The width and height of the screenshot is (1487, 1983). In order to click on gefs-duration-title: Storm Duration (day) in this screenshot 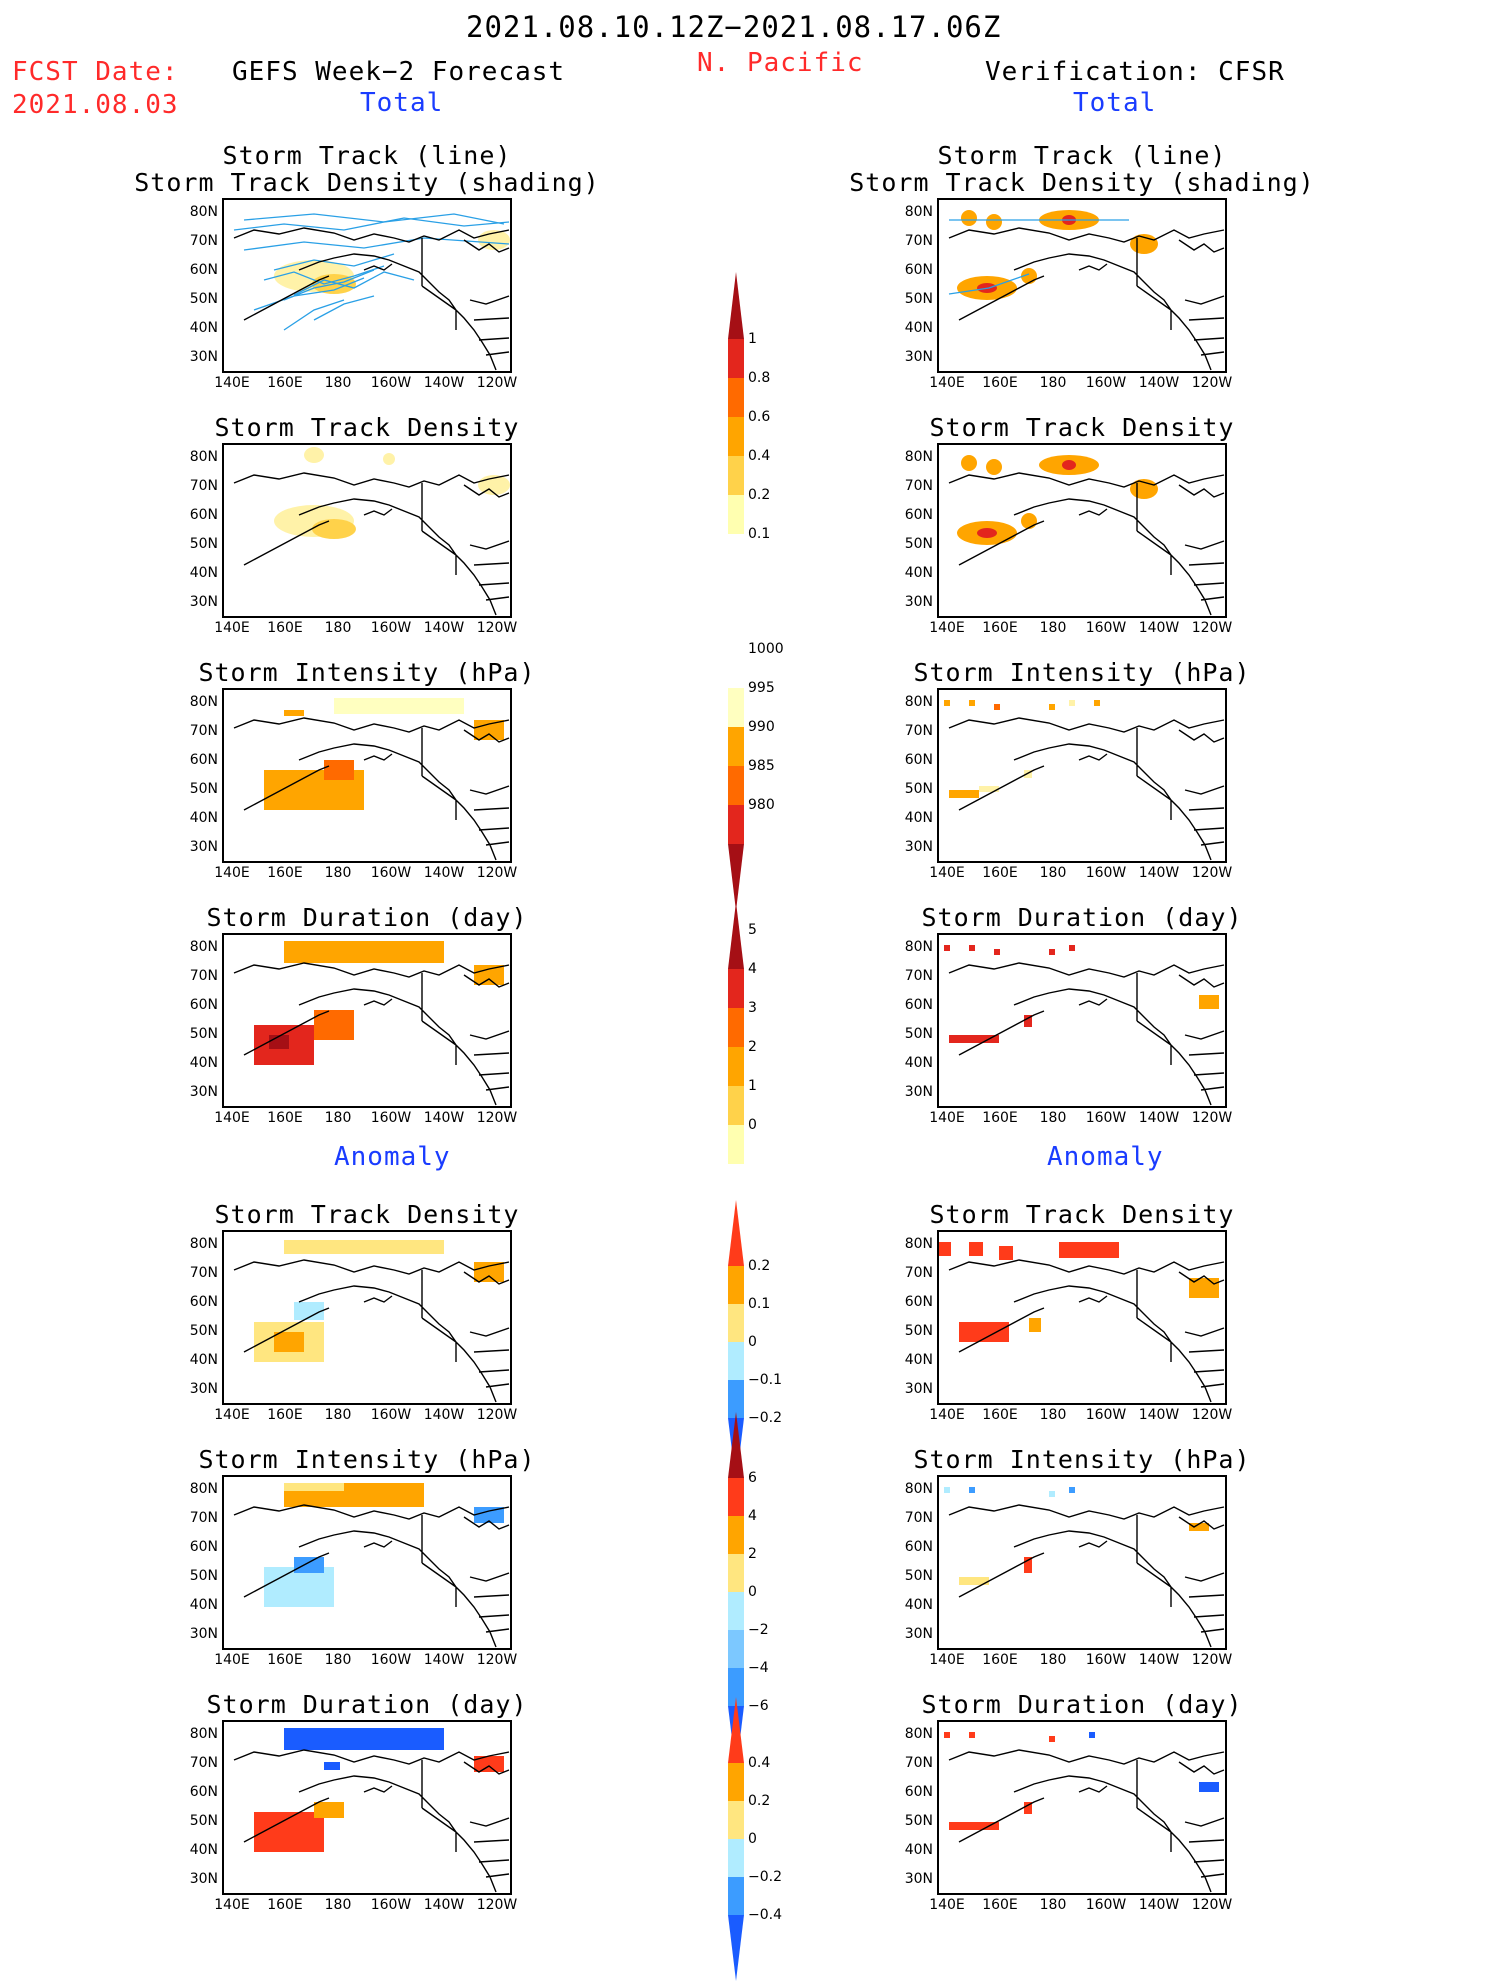, I will do `click(367, 917)`.